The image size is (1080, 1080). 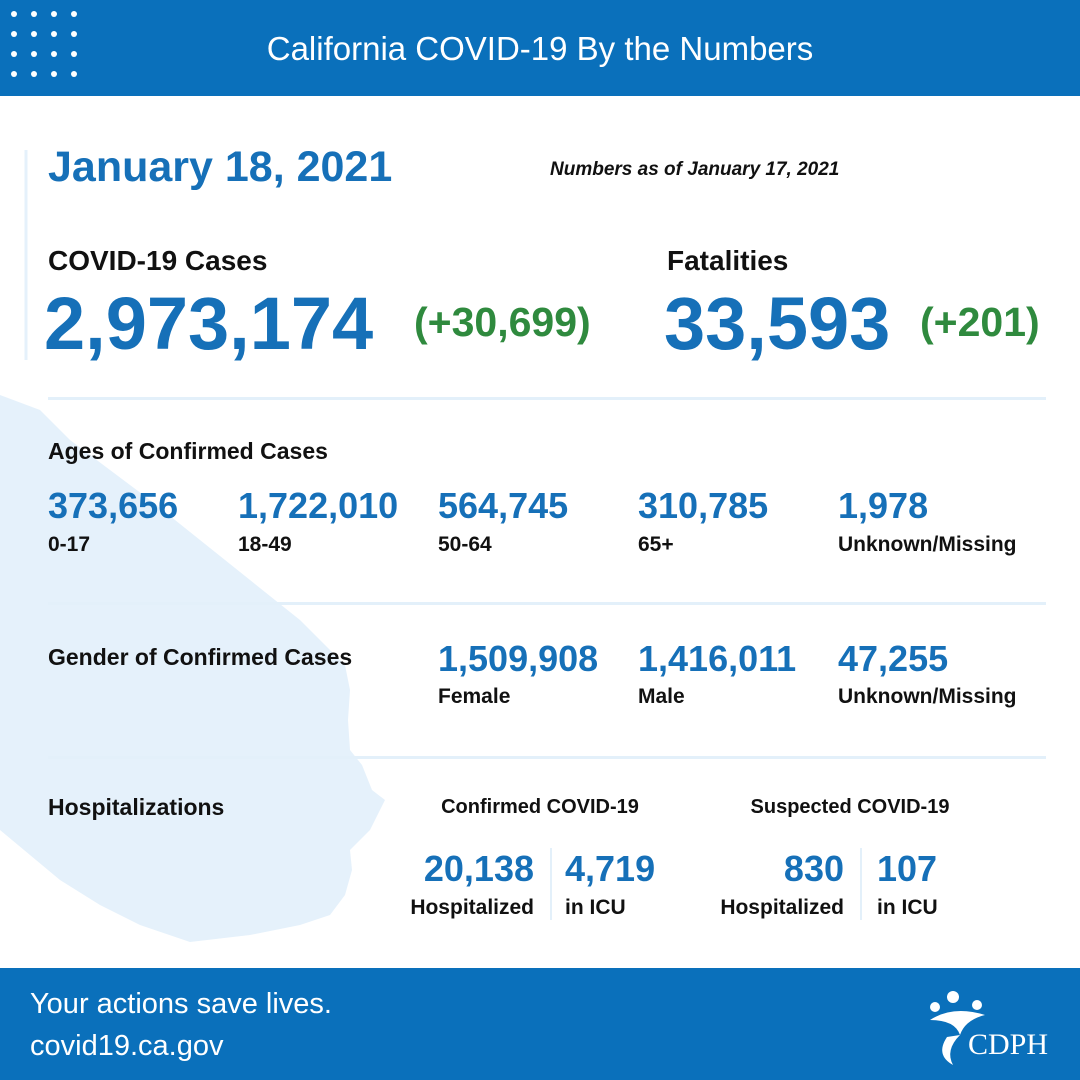 I want to click on confirmed-hosp-value: 20,138, so click(x=478, y=868).